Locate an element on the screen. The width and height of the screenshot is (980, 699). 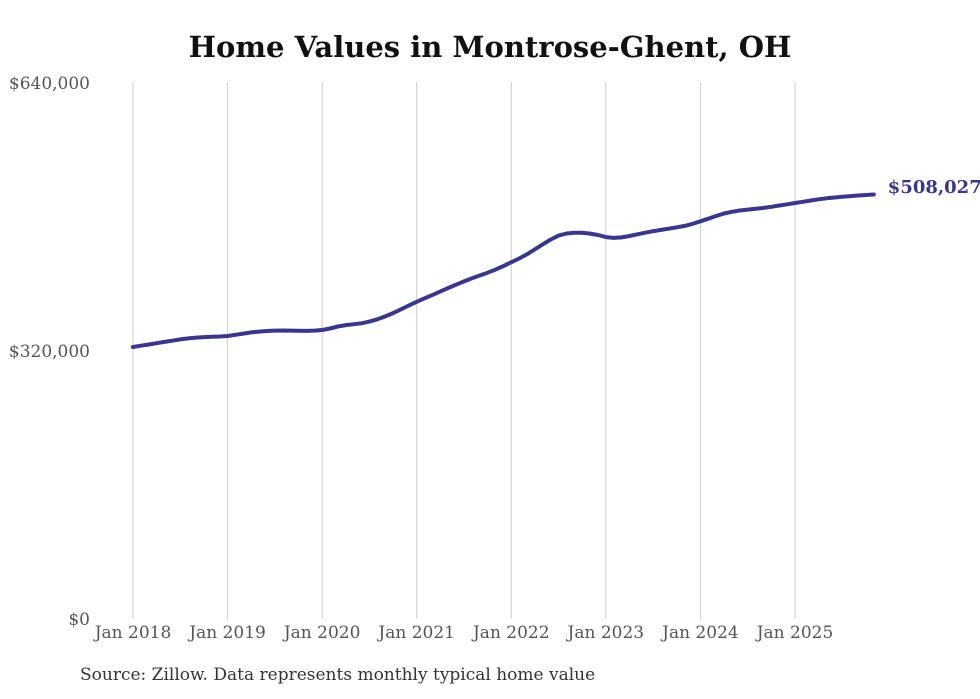
y-tick-label: $0 is located at coordinates (79, 620).